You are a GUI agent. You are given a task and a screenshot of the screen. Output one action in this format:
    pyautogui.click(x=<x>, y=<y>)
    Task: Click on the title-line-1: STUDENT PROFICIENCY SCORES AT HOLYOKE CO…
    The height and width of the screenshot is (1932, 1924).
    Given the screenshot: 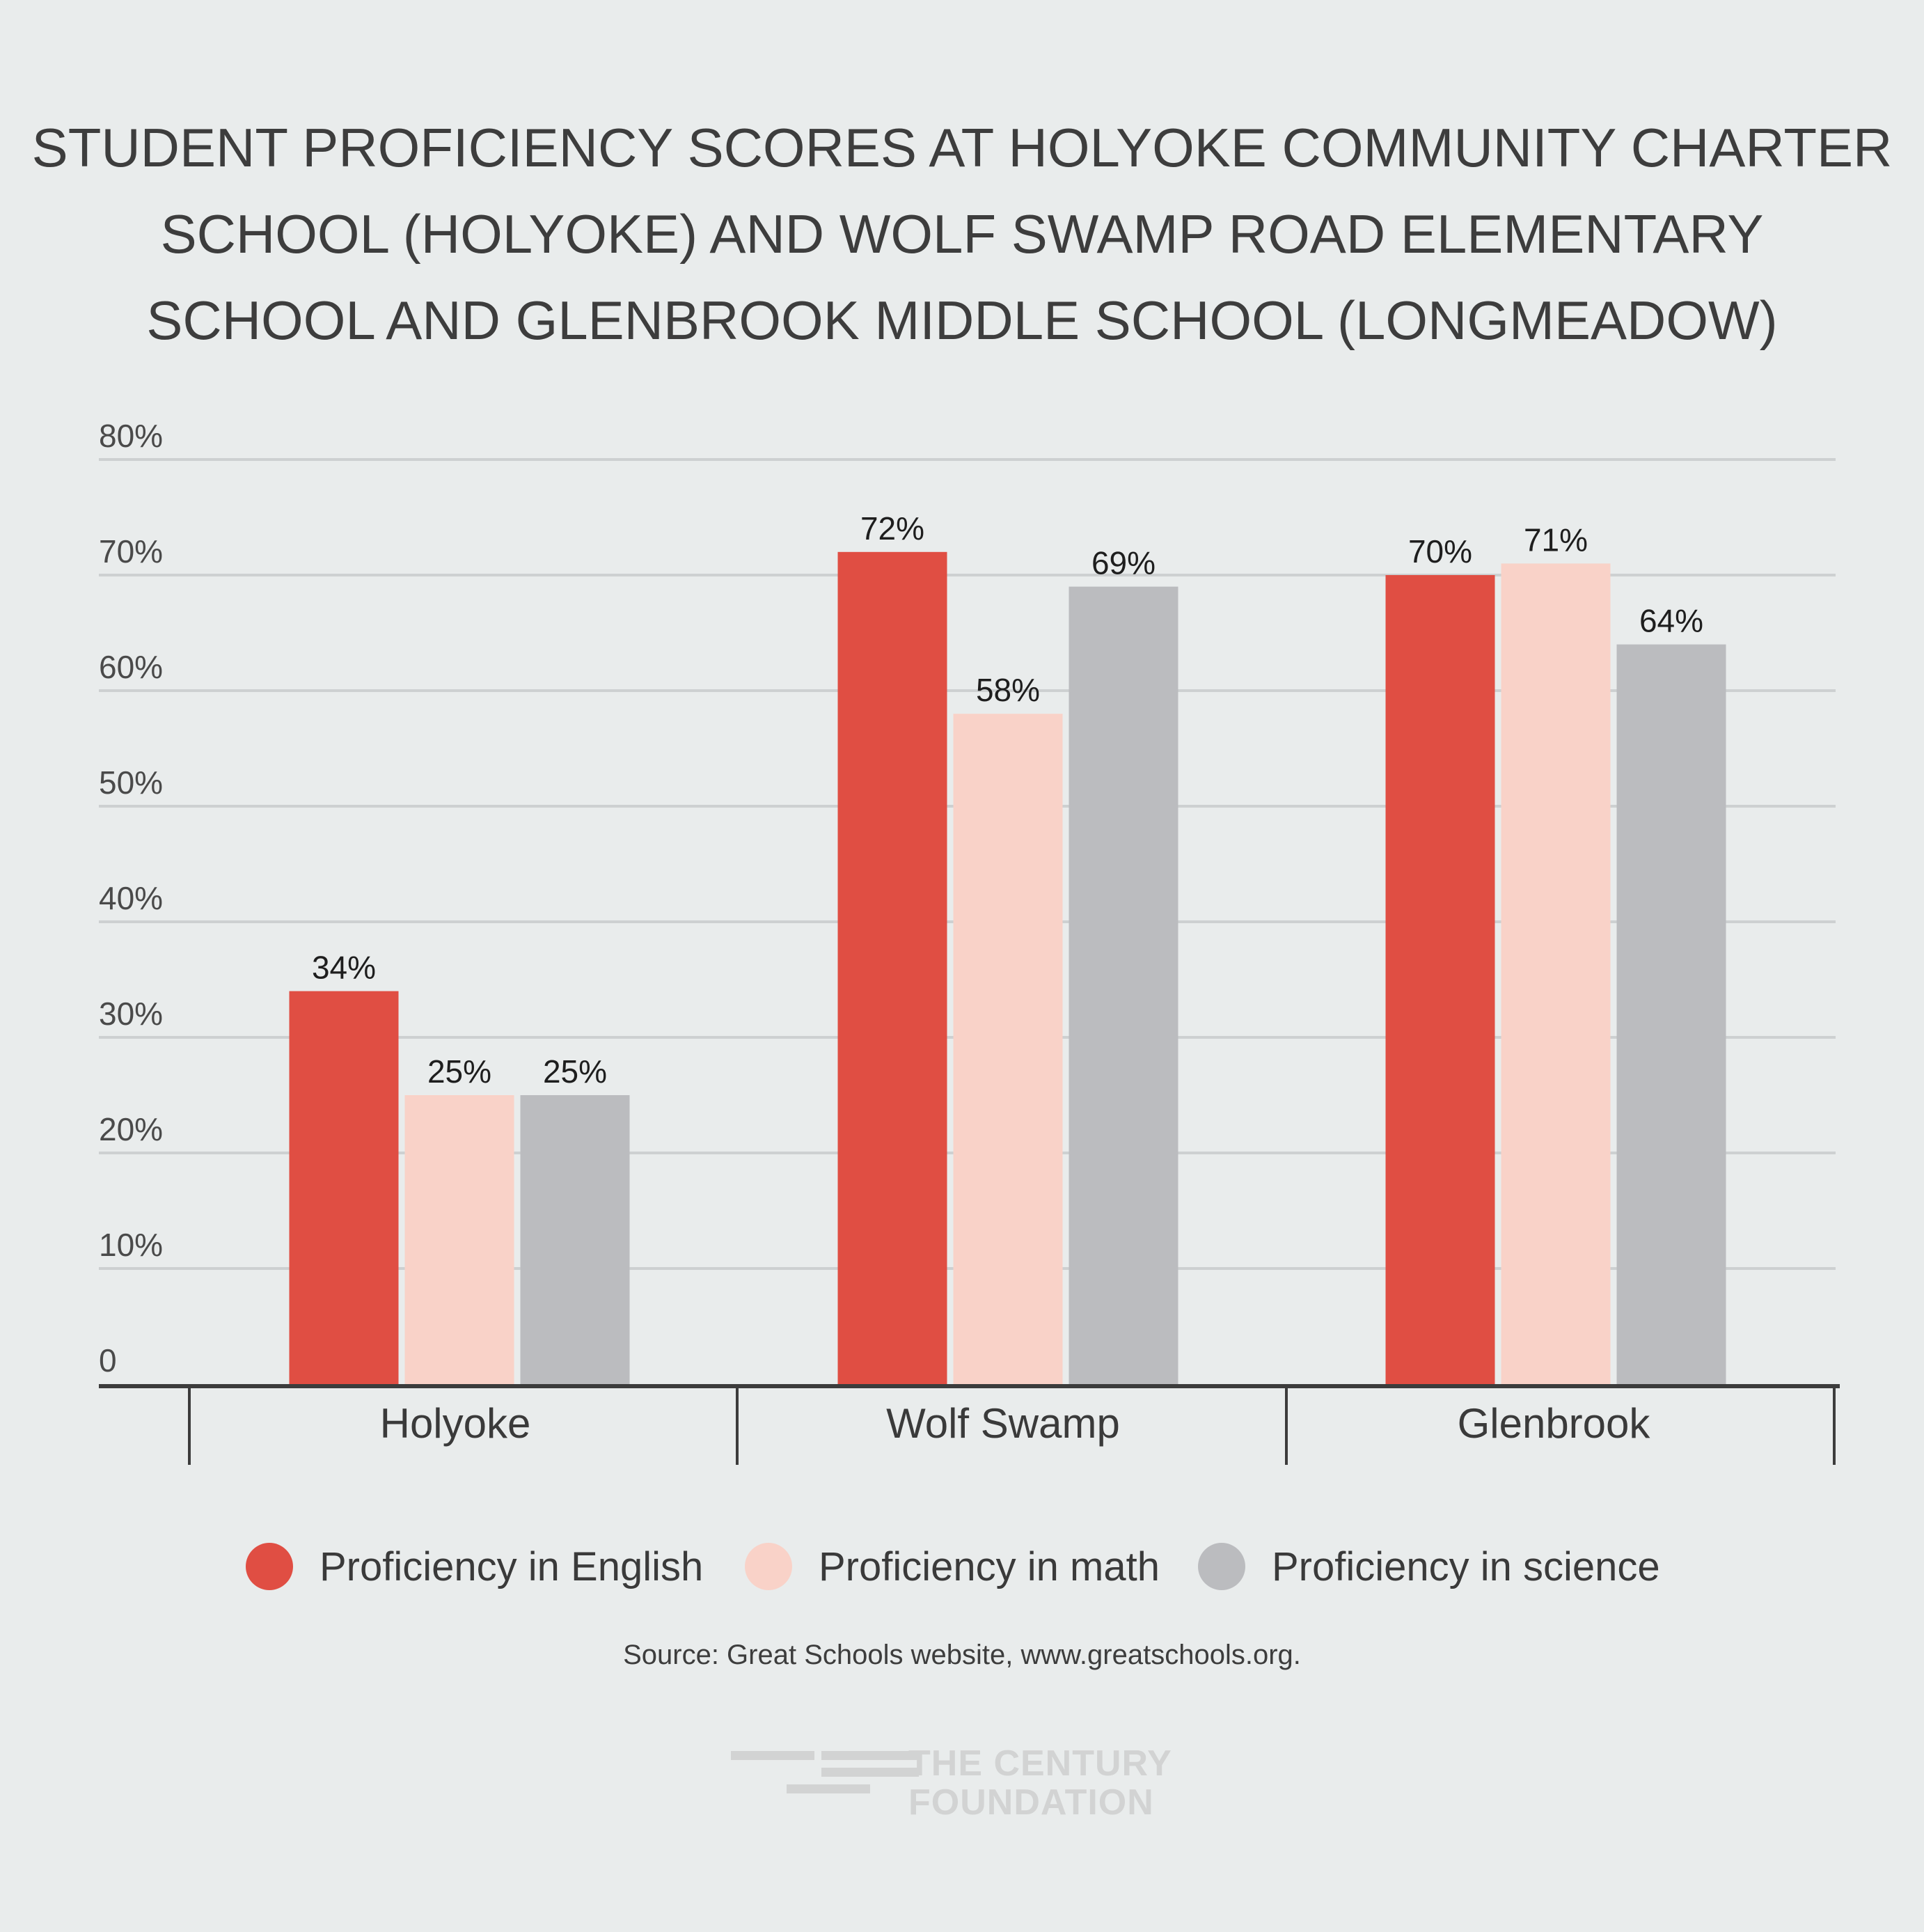 What is the action you would take?
    pyautogui.click(x=962, y=147)
    